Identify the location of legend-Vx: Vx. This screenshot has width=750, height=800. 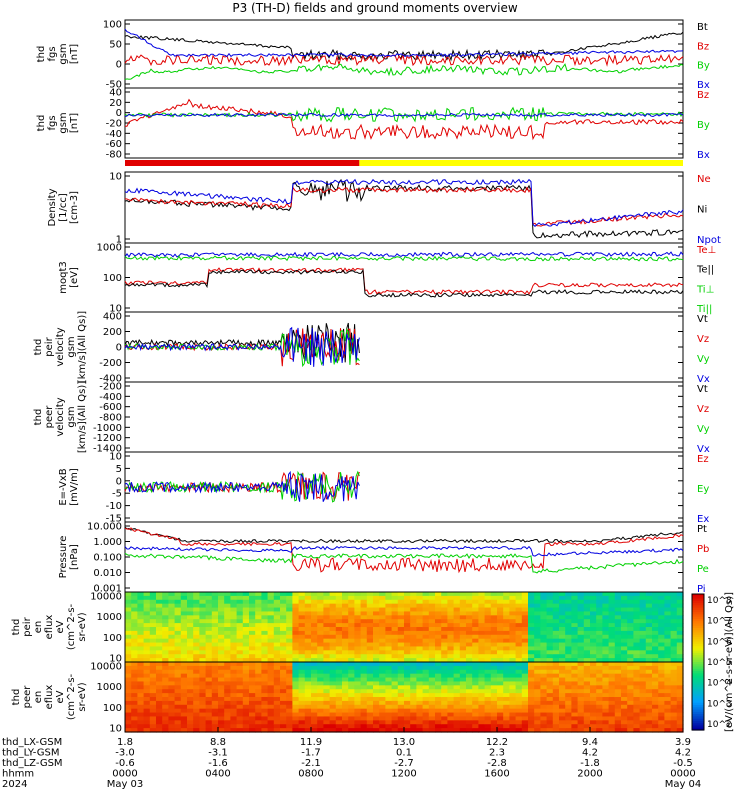
(703, 379).